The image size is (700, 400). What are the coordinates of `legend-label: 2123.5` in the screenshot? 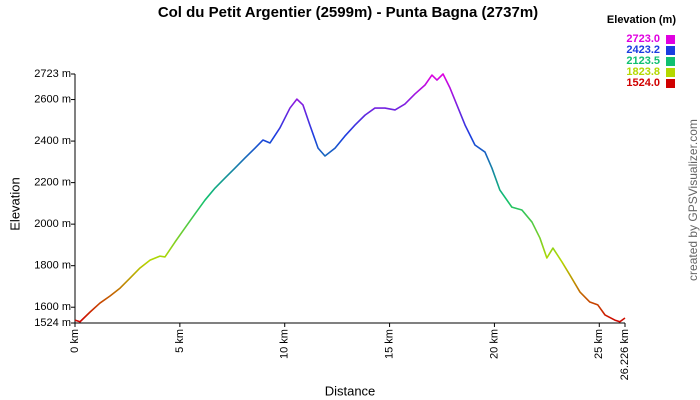 It's located at (643, 61).